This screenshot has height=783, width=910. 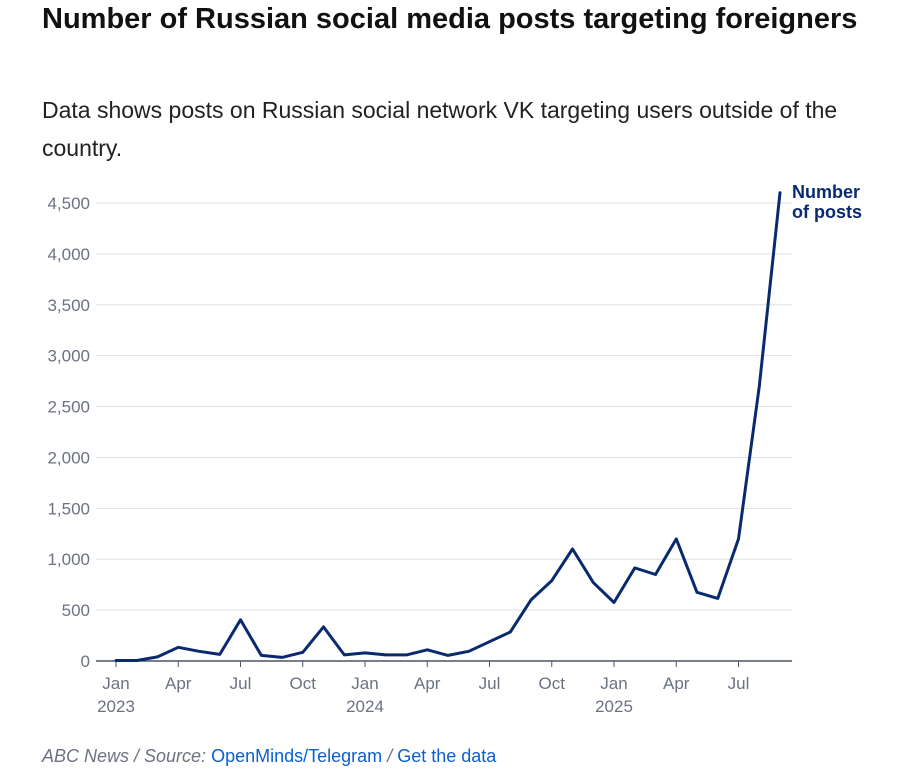 I want to click on y-tick-label: 3,000, so click(x=68, y=356).